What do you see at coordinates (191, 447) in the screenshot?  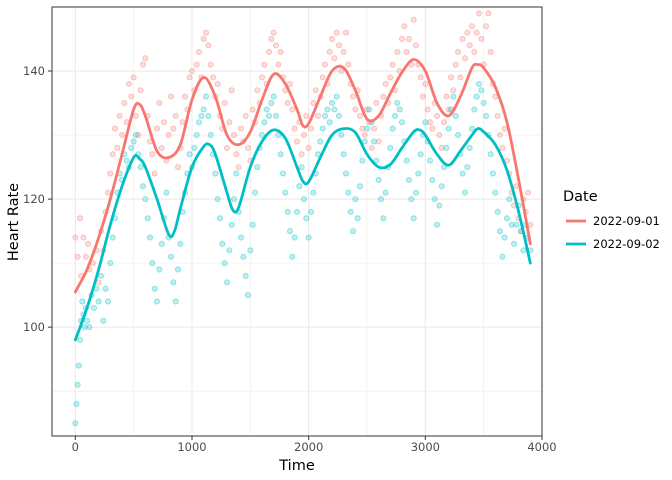 I see `x-tick-label: 1000` at bounding box center [191, 447].